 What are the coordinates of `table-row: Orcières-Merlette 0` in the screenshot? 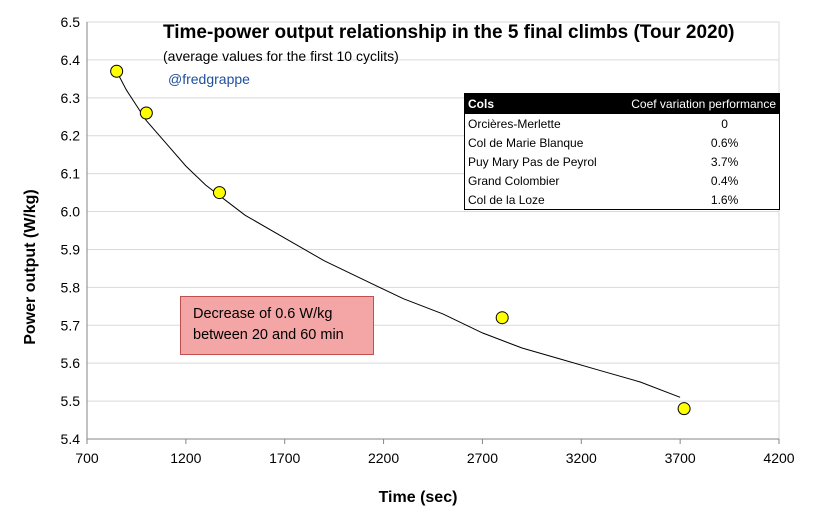 It's located at (622, 123).